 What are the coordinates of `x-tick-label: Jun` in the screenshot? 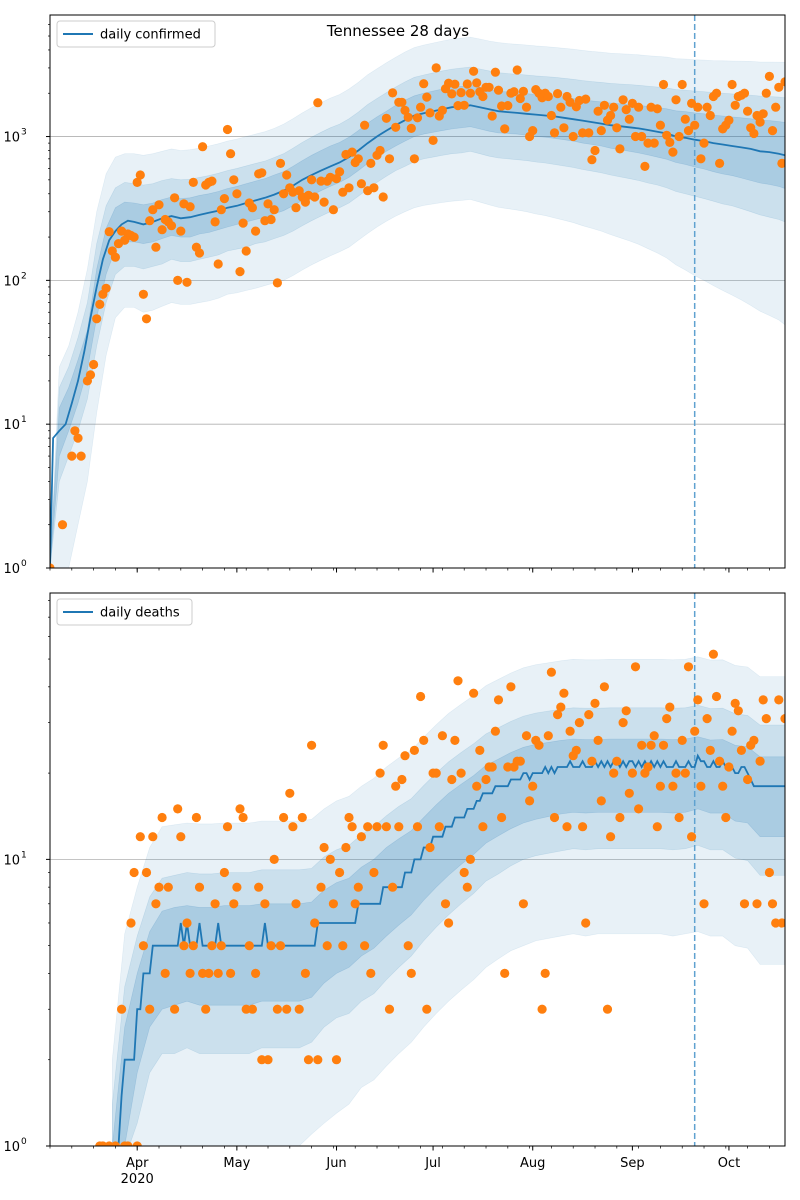 It's located at (335, 1163).